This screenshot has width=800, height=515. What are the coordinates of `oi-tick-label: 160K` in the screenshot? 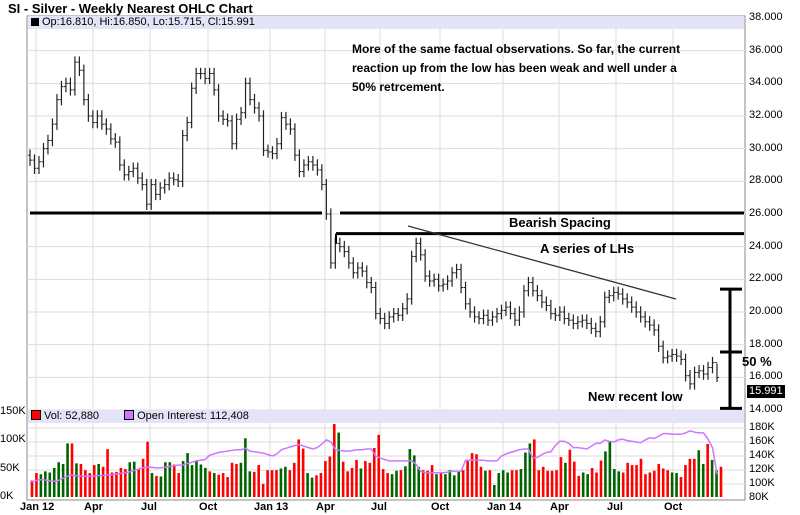 It's located at (762, 441).